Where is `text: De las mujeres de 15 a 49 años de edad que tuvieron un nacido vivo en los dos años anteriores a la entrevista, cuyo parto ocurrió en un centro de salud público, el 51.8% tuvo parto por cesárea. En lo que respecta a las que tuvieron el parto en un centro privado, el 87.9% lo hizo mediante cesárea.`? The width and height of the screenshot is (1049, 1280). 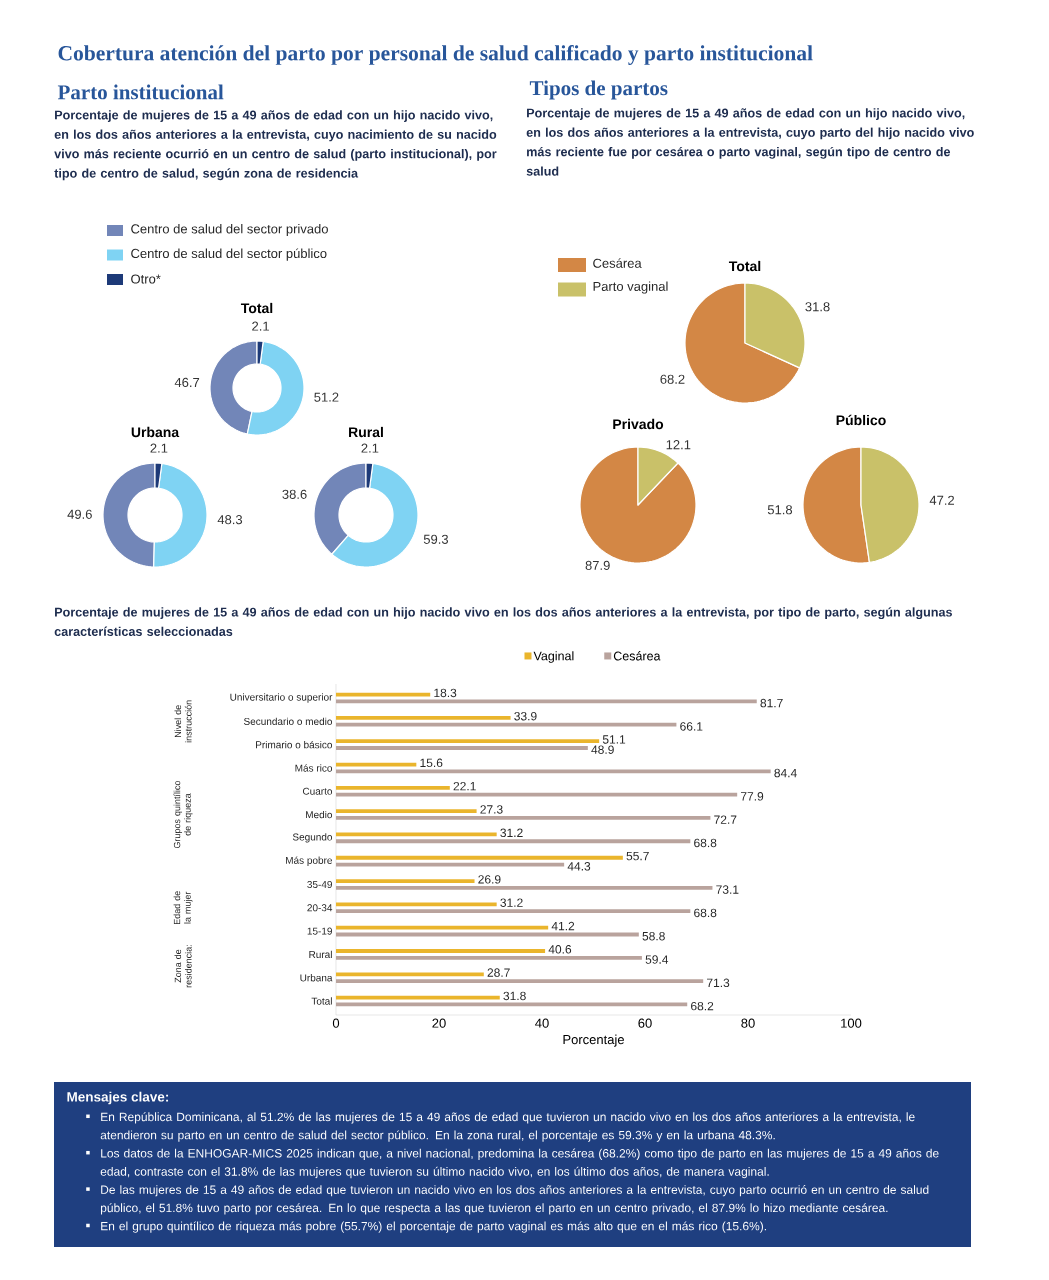 text: De las mujeres de 15 a 49 años de edad que tuvieron un nacido vivo en los dos años anteriores a la entrevista, cuyo parto ocurrió en un centro de salud público, el 51.8% tuvo parto por cesárea. En lo que respecta a las que tuvieron el parto en un centro privado, el 87.9% lo hizo mediante cesárea. is located at coordinates (514, 1200).